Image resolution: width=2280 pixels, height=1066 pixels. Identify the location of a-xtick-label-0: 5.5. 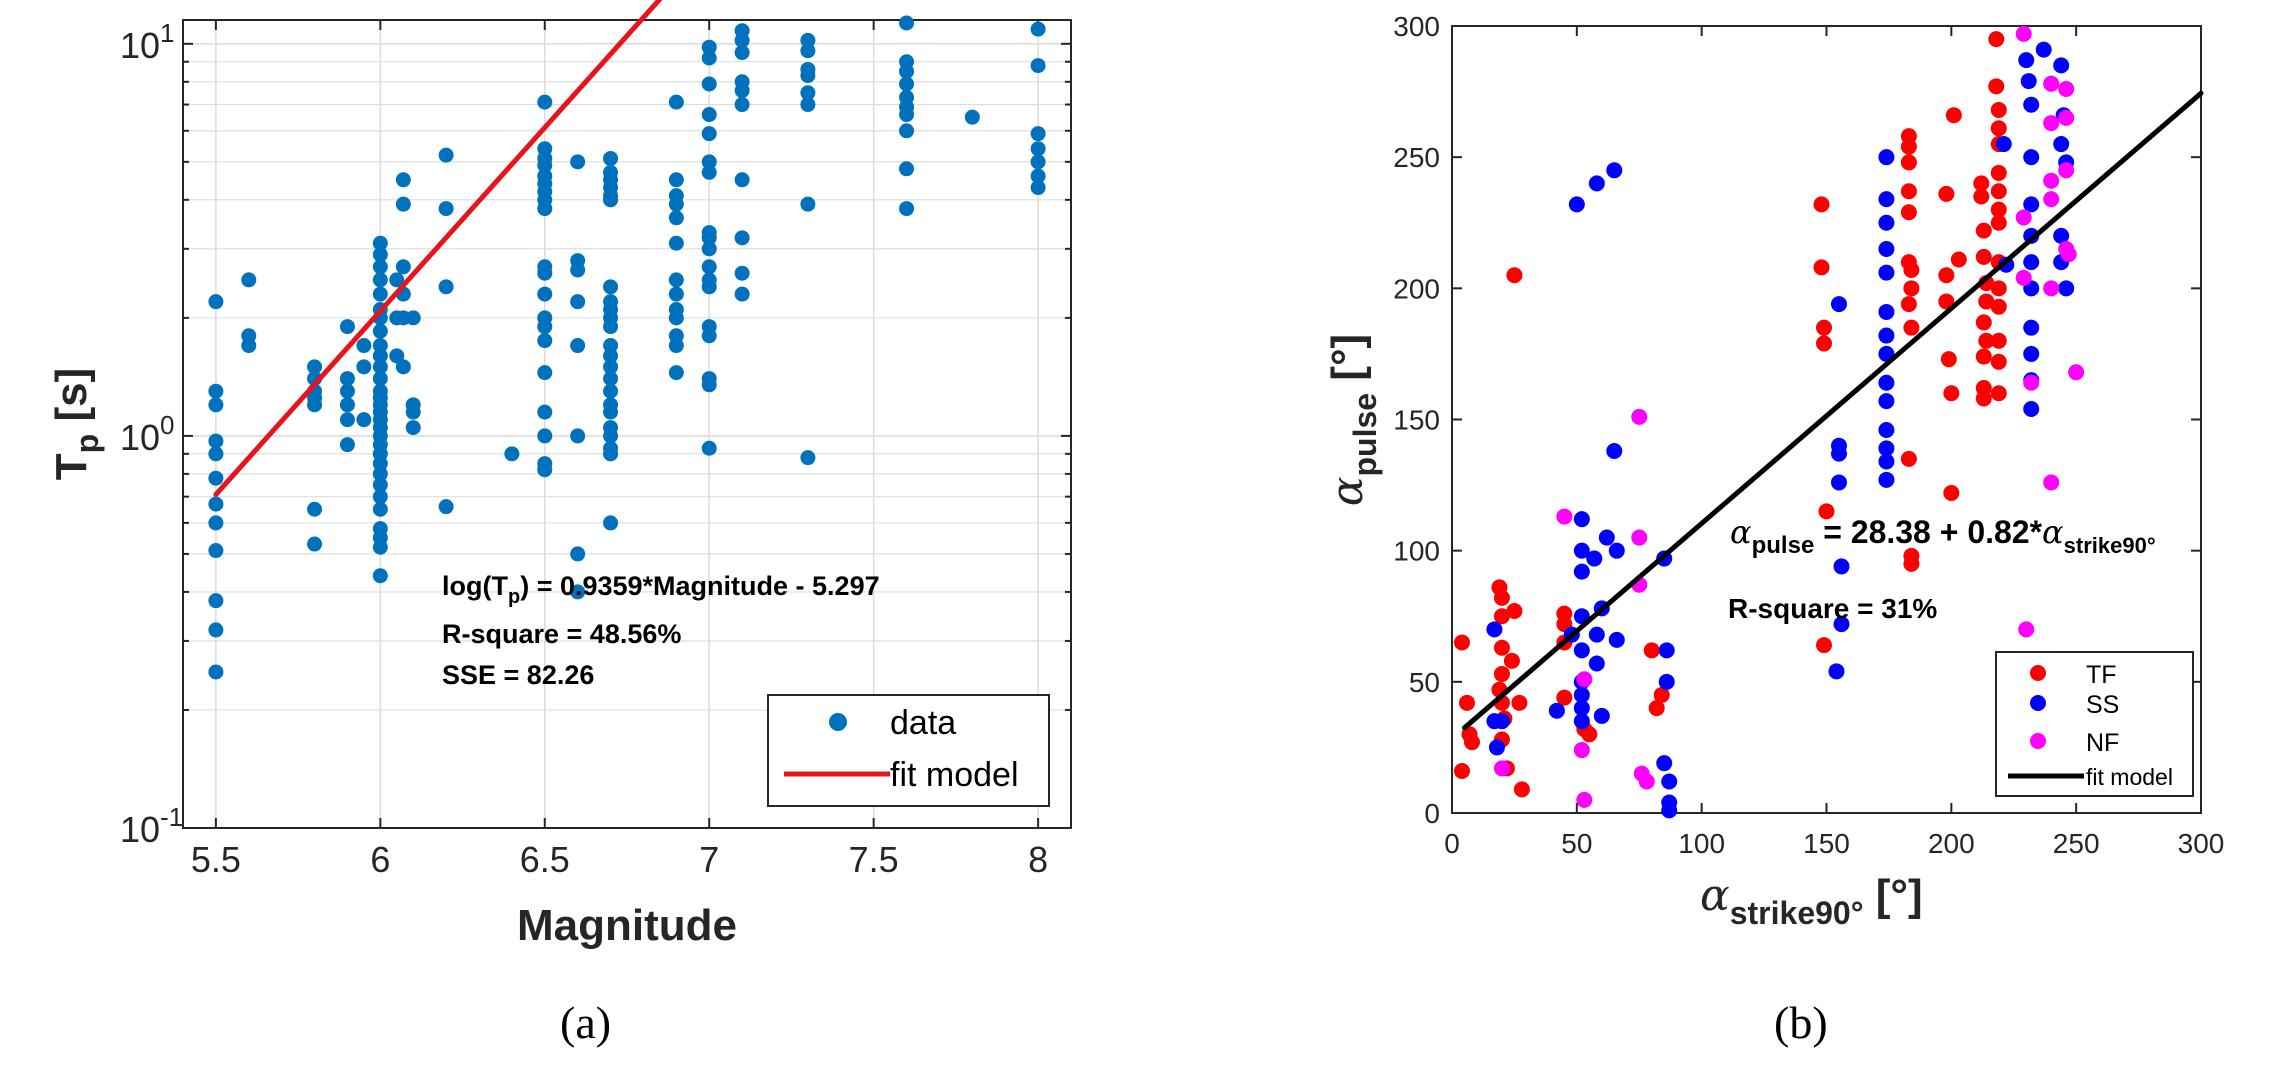
(216, 859).